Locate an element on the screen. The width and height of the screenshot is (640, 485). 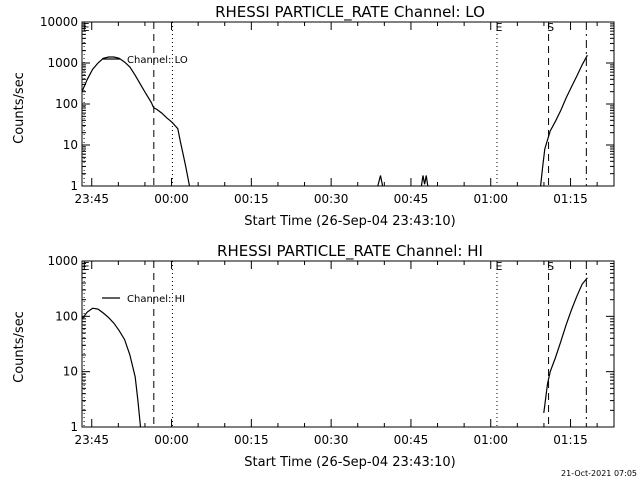
legend-entry: Channel: HI is located at coordinates (156, 299).